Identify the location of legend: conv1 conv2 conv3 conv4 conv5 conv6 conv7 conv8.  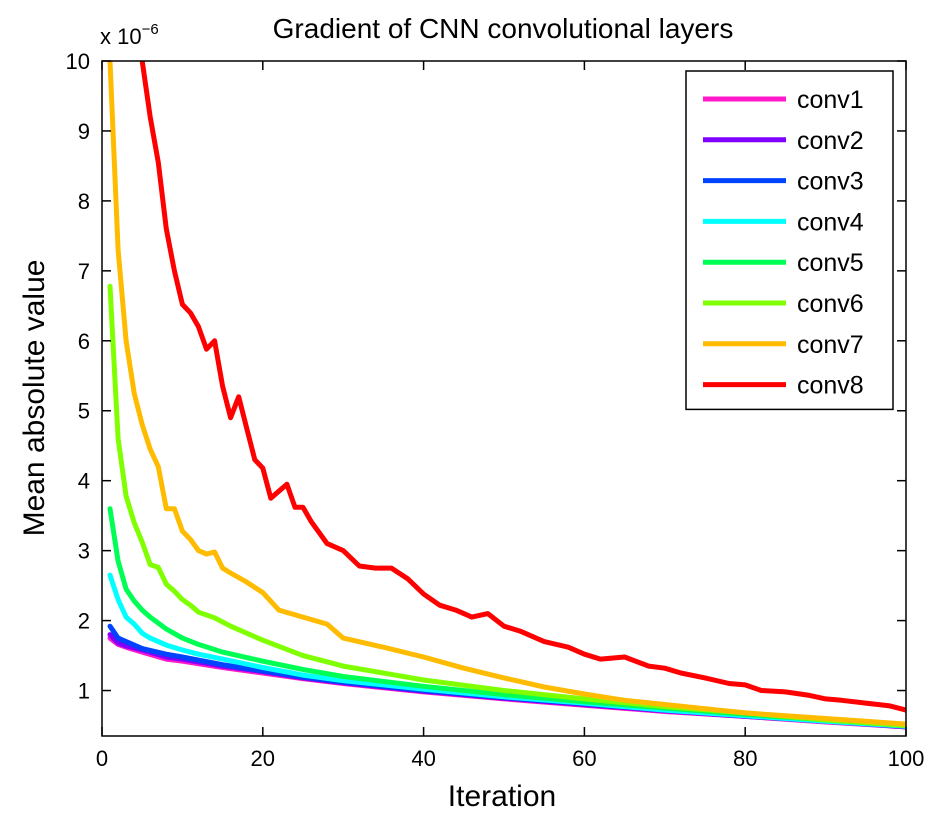
(789, 240).